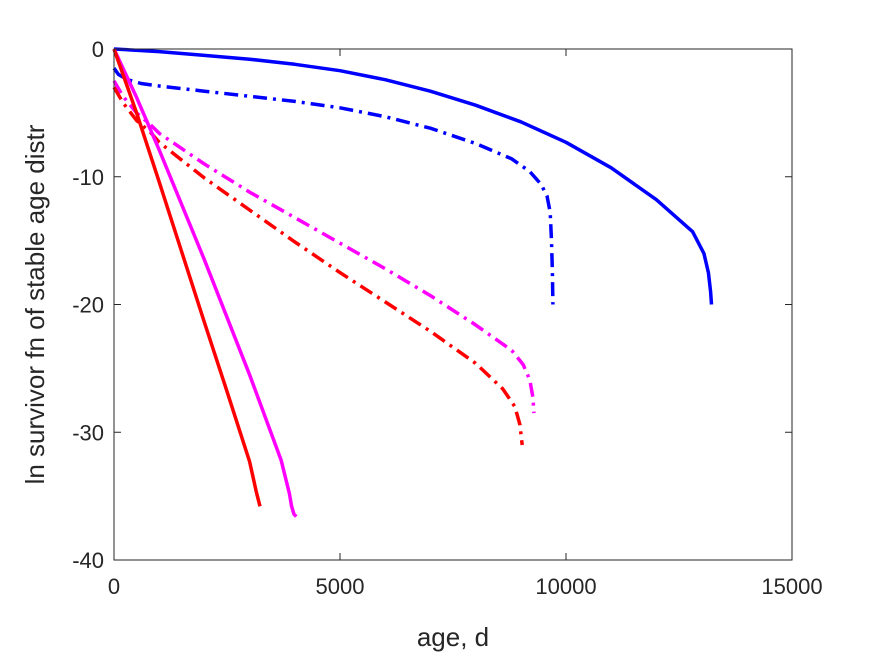 The width and height of the screenshot is (875, 656). I want to click on x-tick-label: 0, so click(114, 586).